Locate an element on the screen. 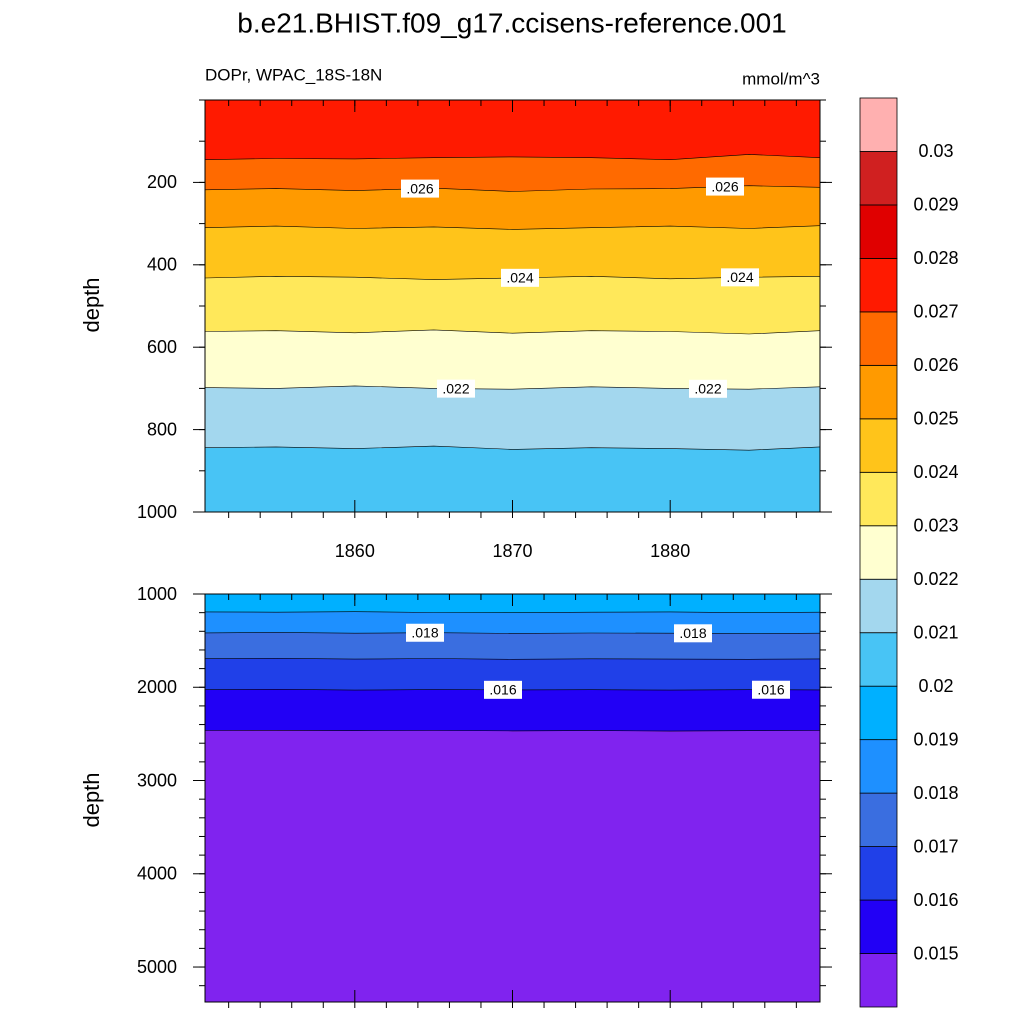 This screenshot has height=1024, width=1024. colorbar-label: 0.017 is located at coordinates (935, 846).